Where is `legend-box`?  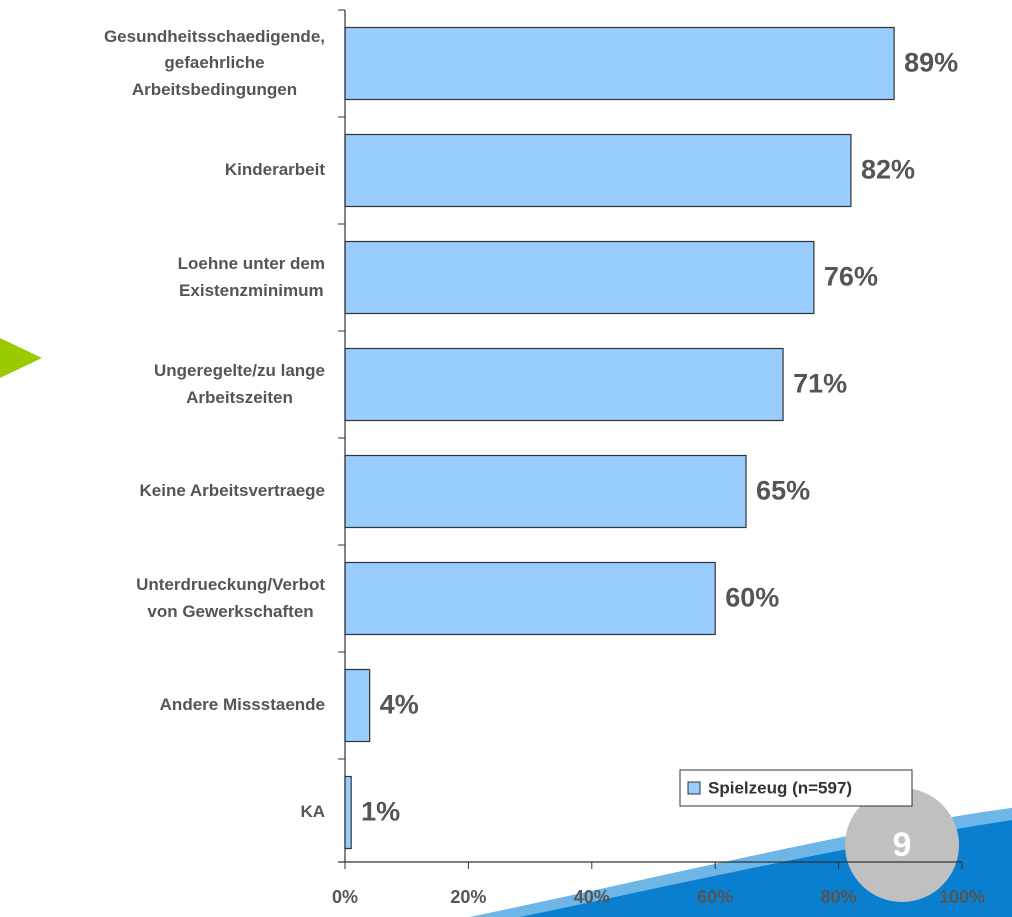 legend-box is located at coordinates (796, 788).